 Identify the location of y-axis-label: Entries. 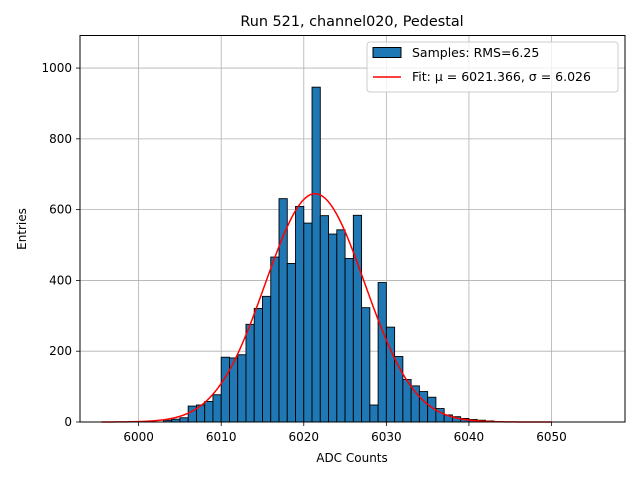
(22, 229).